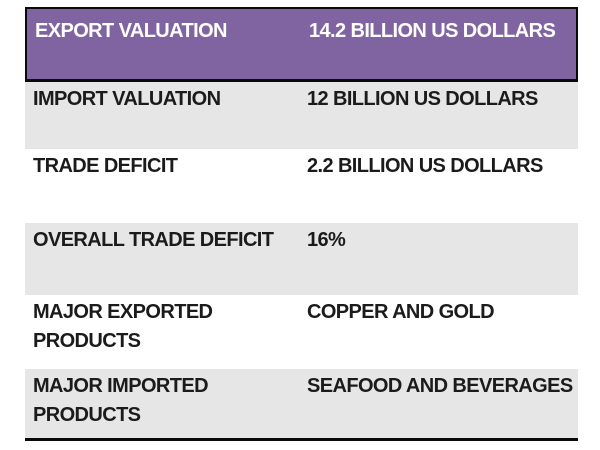  I want to click on row-label-major-imported-products: MAJOR IMPORTED PRODUCTS, so click(121, 400).